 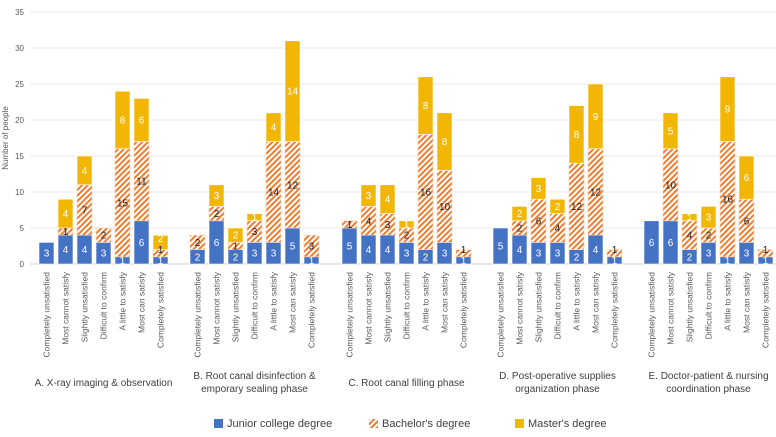 I want to click on data-label: 16, so click(x=426, y=193).